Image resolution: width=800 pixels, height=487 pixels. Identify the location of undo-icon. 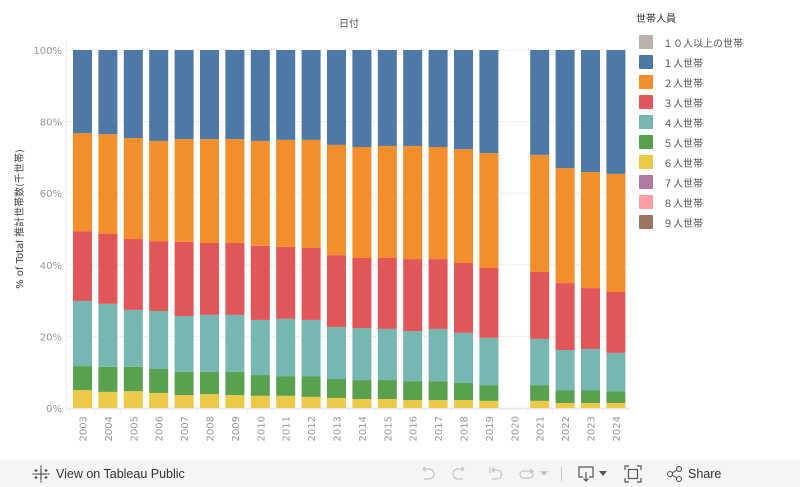
(428, 473).